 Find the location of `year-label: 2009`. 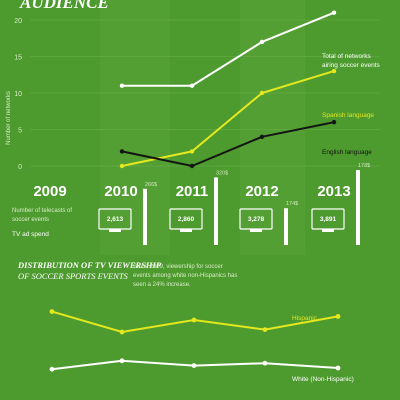

year-label: 2009 is located at coordinates (49, 191).